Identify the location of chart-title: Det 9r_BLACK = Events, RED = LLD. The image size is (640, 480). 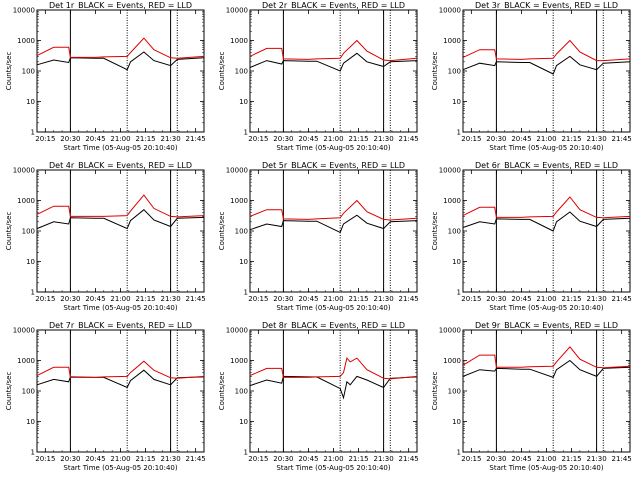
(546, 325).